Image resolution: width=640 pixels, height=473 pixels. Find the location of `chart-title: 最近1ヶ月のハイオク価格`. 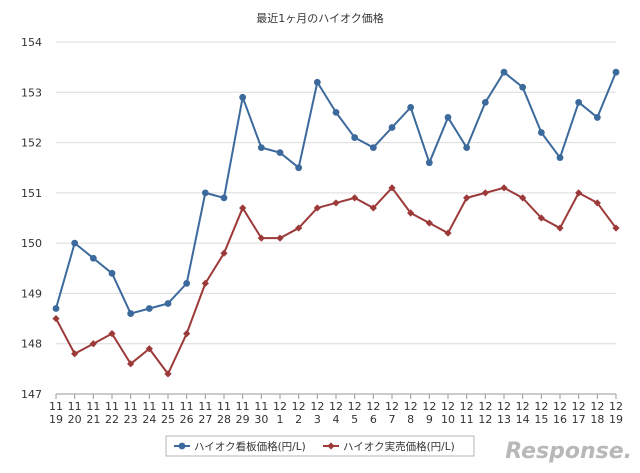

chart-title: 最近1ヶ月のハイオク価格 is located at coordinates (320, 18).